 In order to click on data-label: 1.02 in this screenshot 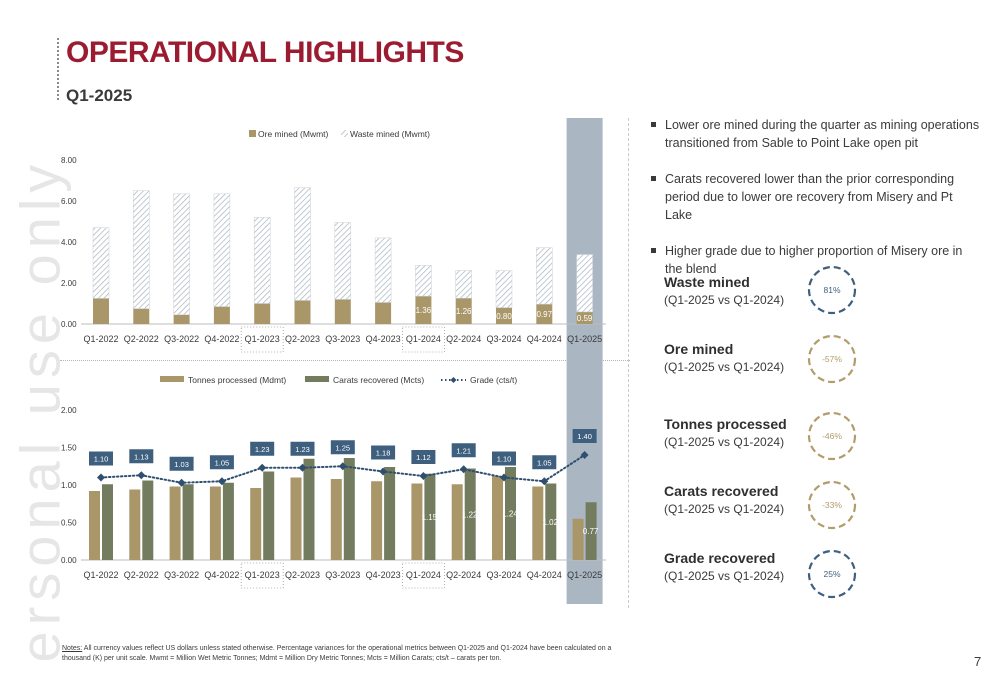, I will do `click(551, 522)`.